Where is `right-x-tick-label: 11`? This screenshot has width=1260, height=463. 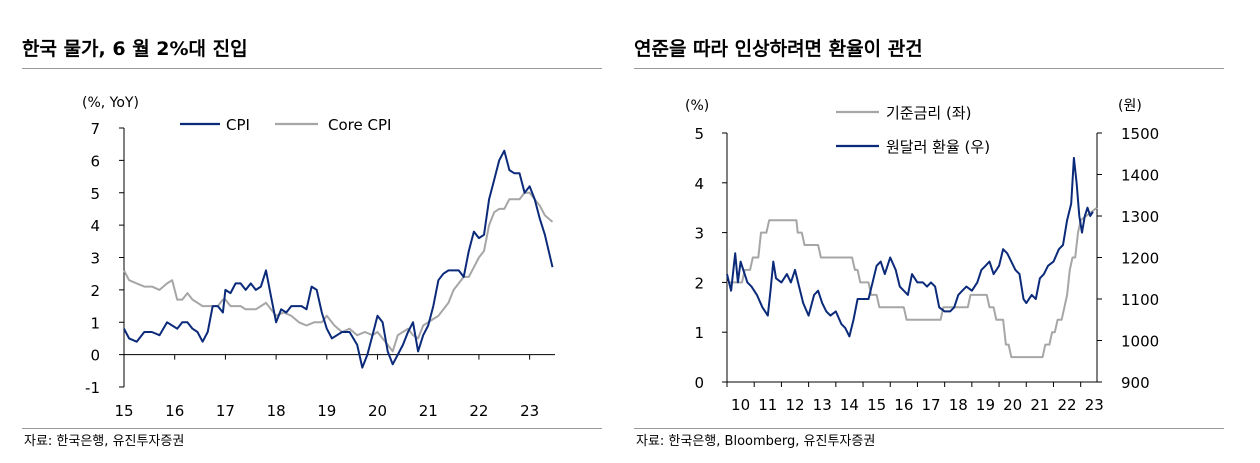 right-x-tick-label: 11 is located at coordinates (767, 405).